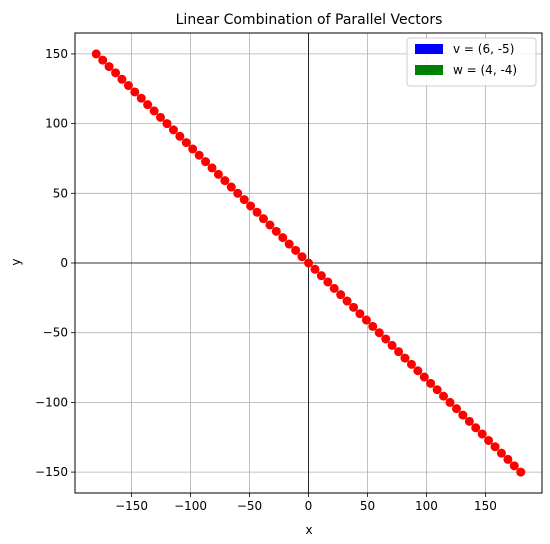 This screenshot has height=544, width=550. Describe the element at coordinates (51, 472) in the screenshot. I see `y-tick-label: −150` at that location.